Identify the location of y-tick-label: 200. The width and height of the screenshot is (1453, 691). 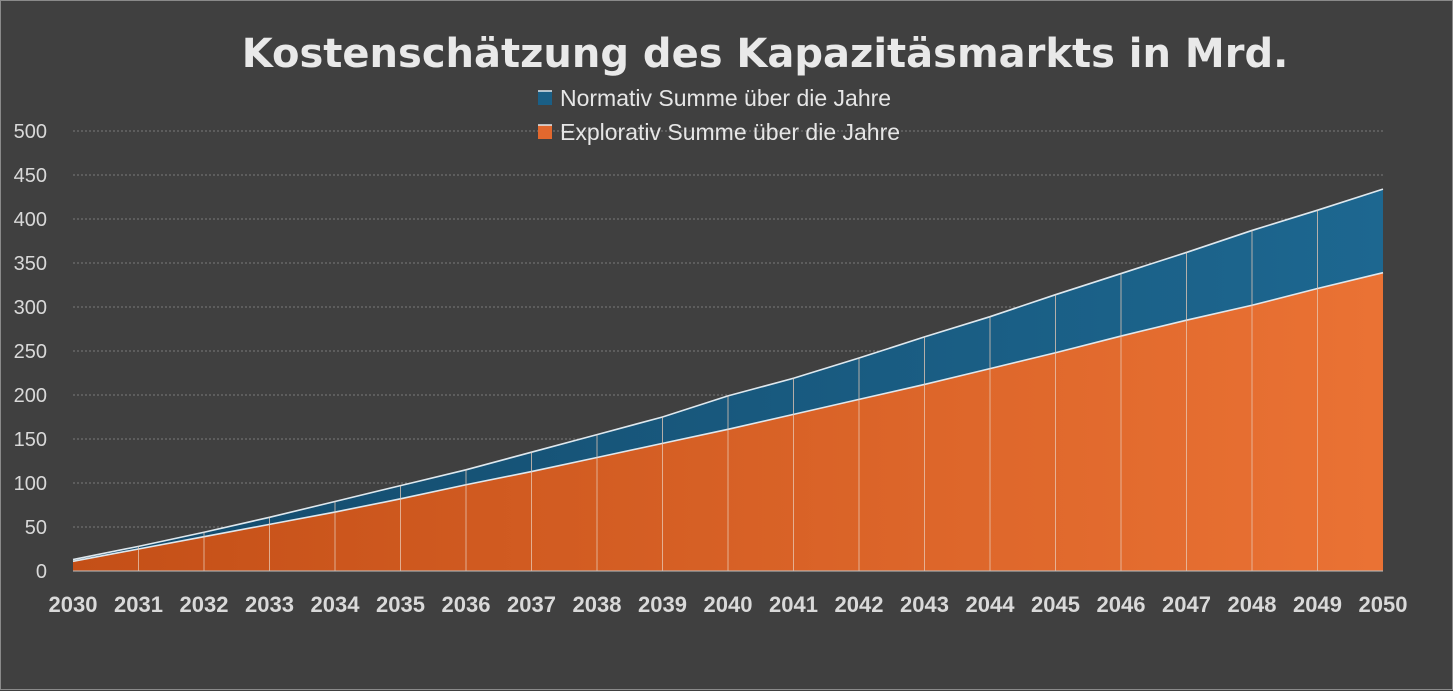
(30, 396).